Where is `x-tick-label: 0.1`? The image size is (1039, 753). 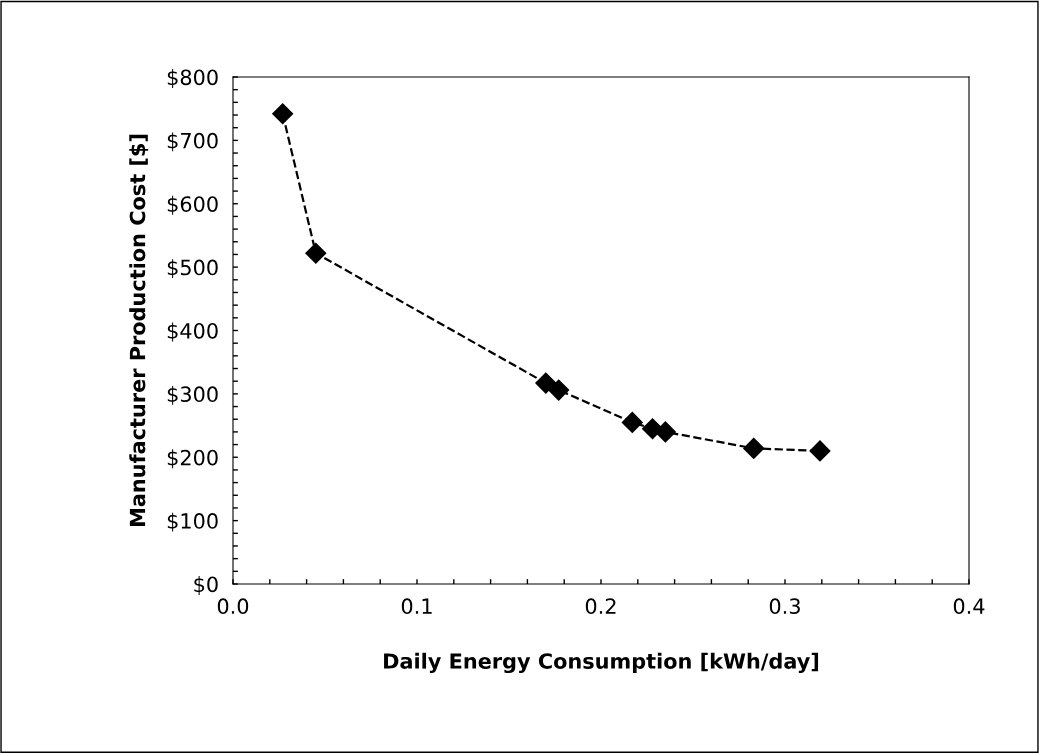 x-tick-label: 0.1 is located at coordinates (416, 606).